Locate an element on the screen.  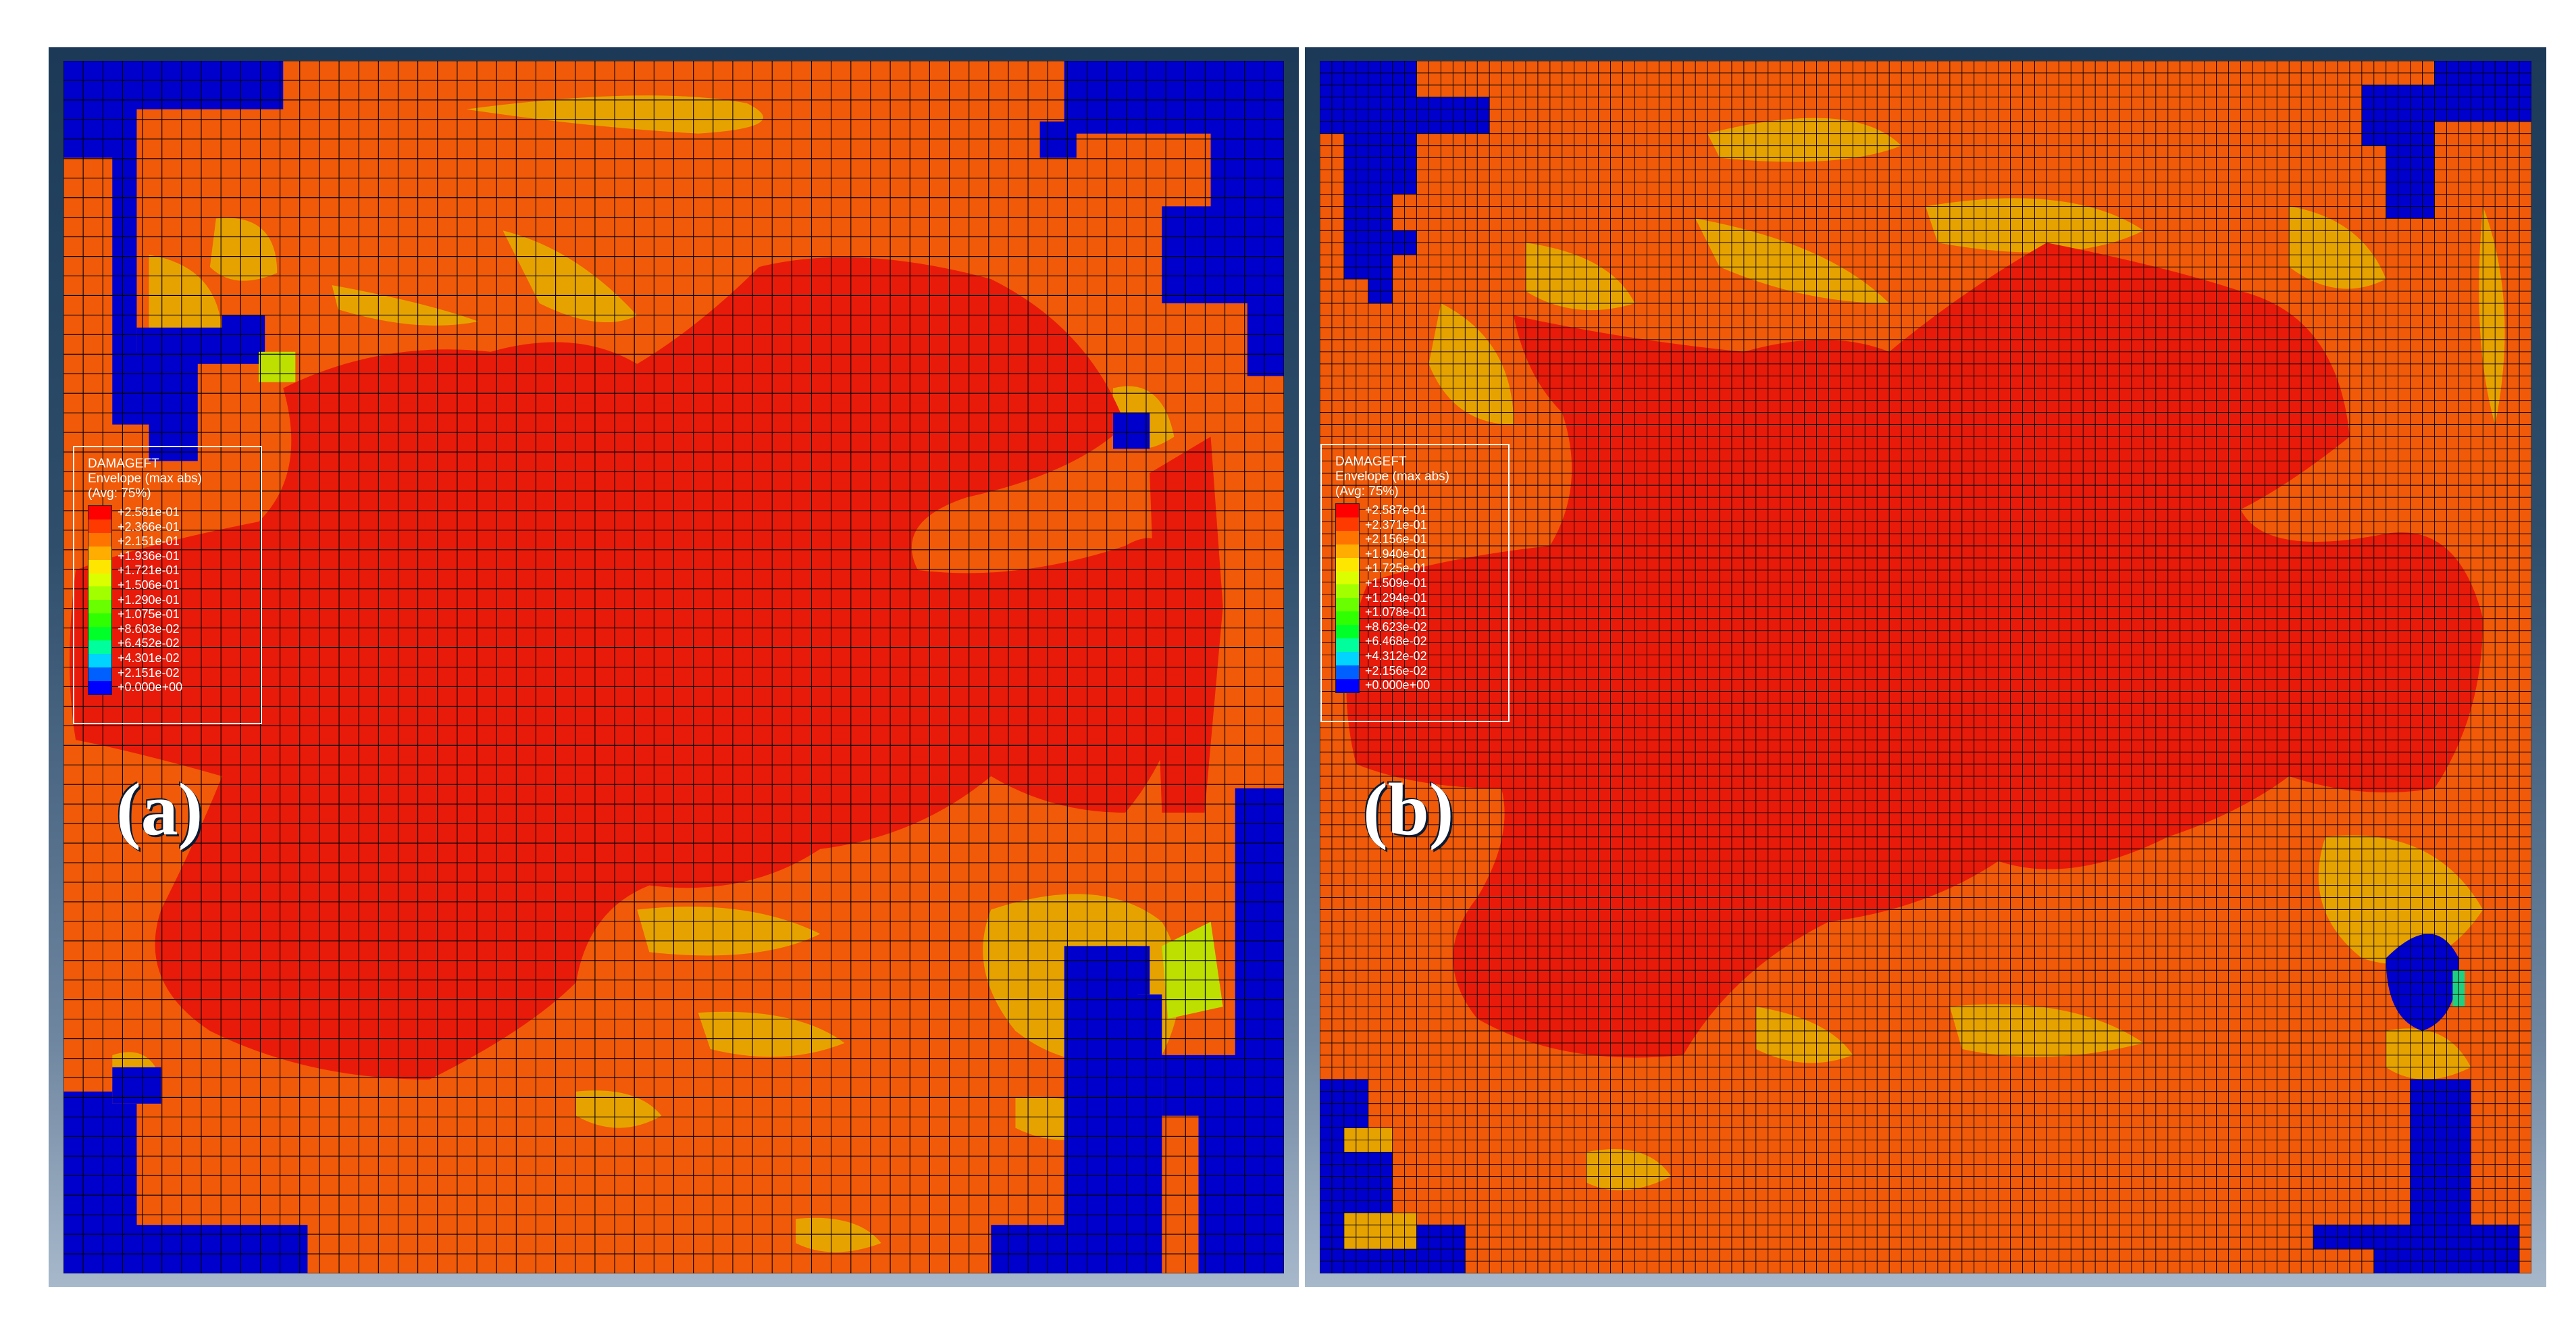
legend-value: +1.290e-01 is located at coordinates (149, 599).